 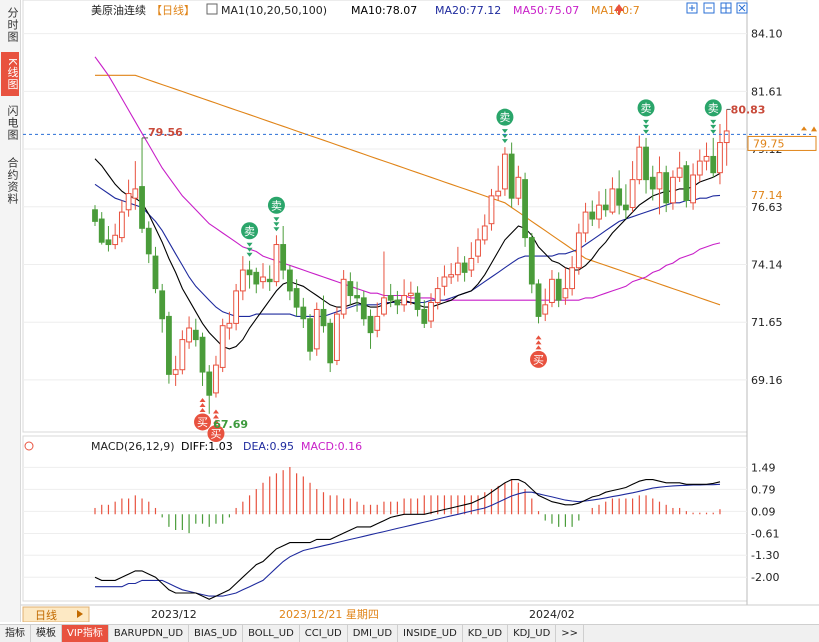 What do you see at coordinates (742, 8) in the screenshot?
I see `close-icon` at bounding box center [742, 8].